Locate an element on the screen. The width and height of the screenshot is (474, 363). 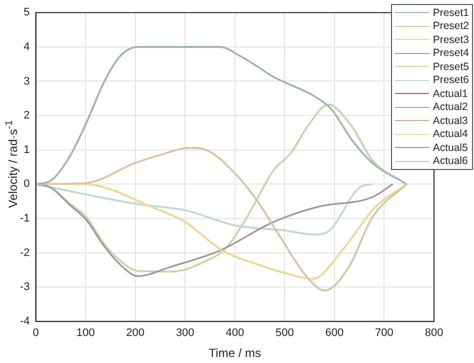
y-tick-label: -1 is located at coordinates (25, 218).